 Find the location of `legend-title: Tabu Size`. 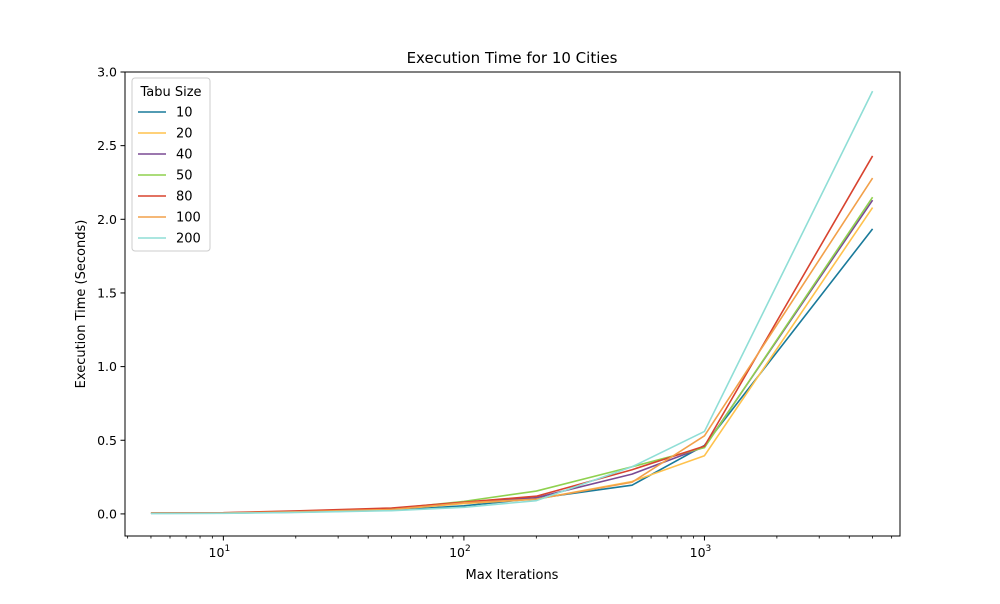

legend-title: Tabu Size is located at coordinates (170, 92).